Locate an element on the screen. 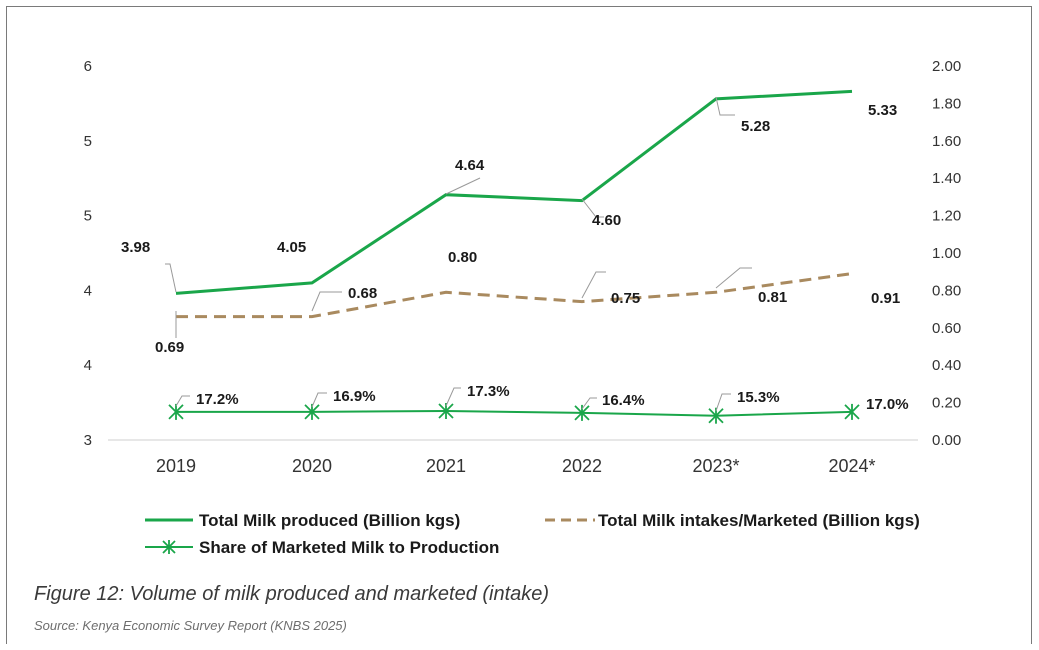  right-axis-tick: 2.00 is located at coordinates (946, 66).